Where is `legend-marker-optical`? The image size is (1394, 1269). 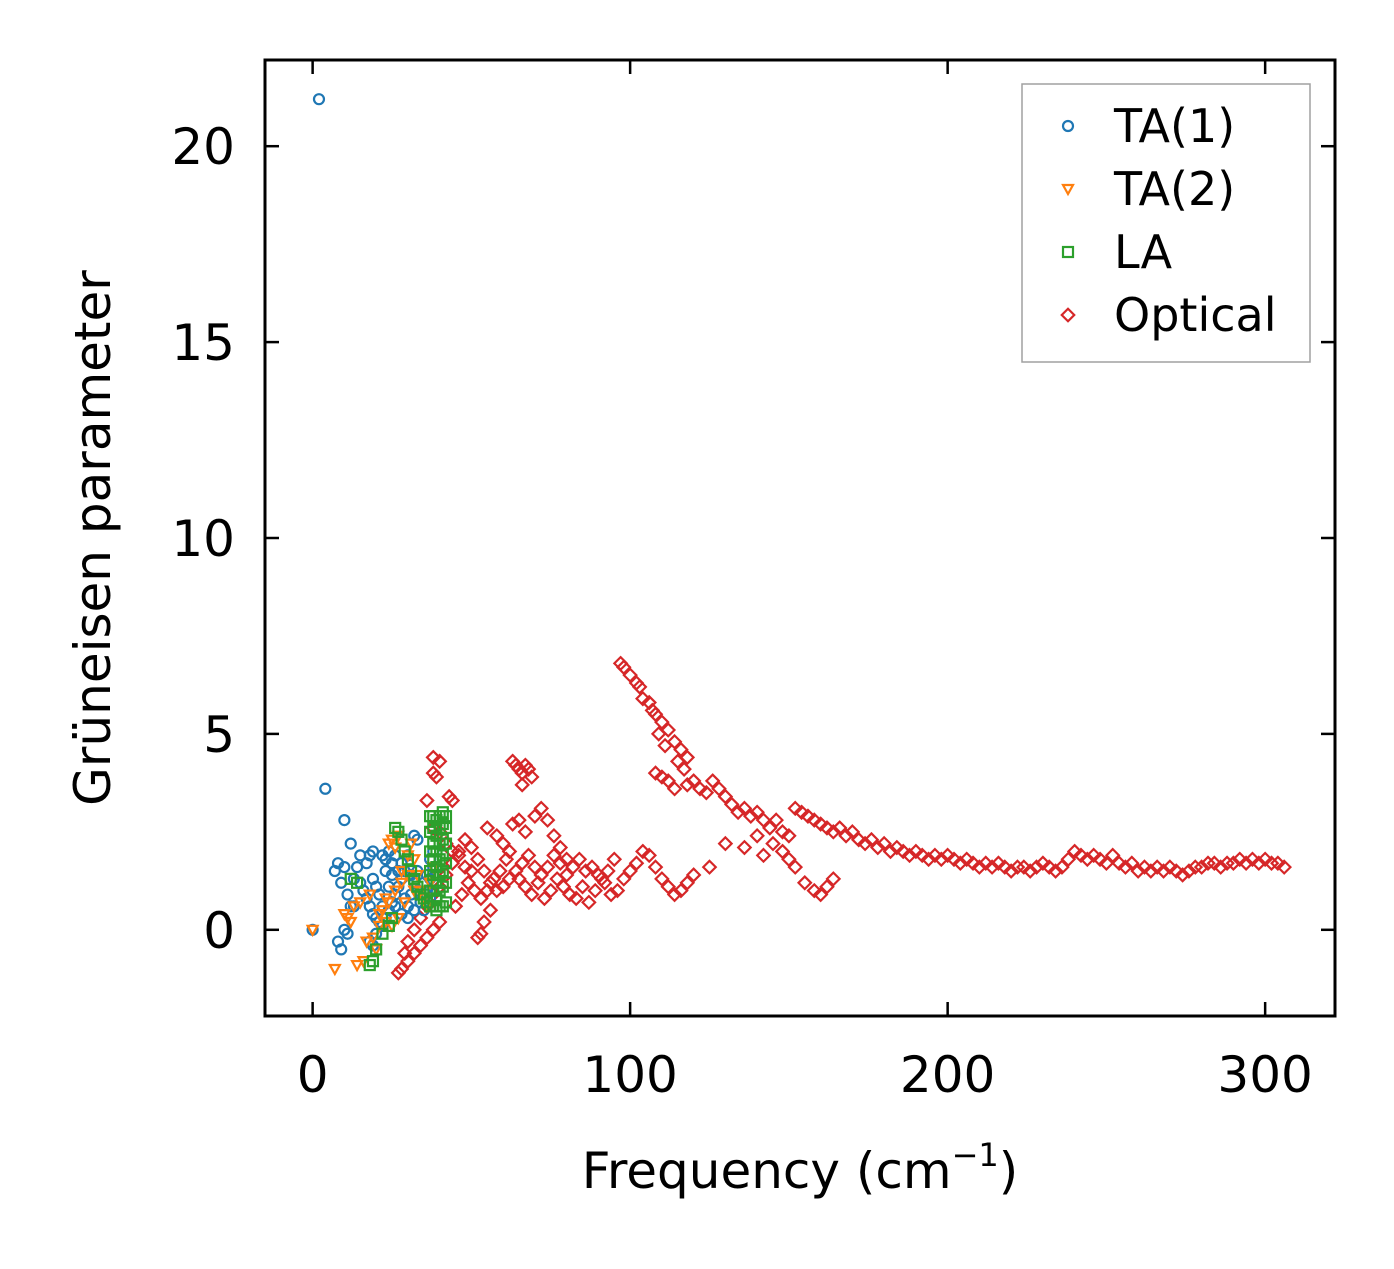 legend-marker-optical is located at coordinates (1068, 315).